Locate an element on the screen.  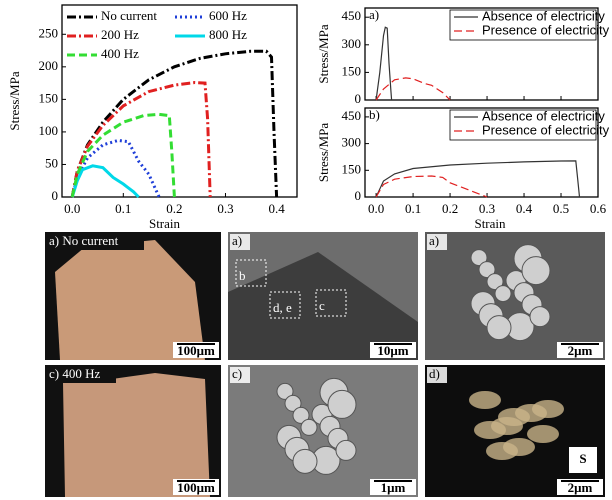
legend-label: 600 Hz is located at coordinates (228, 15).